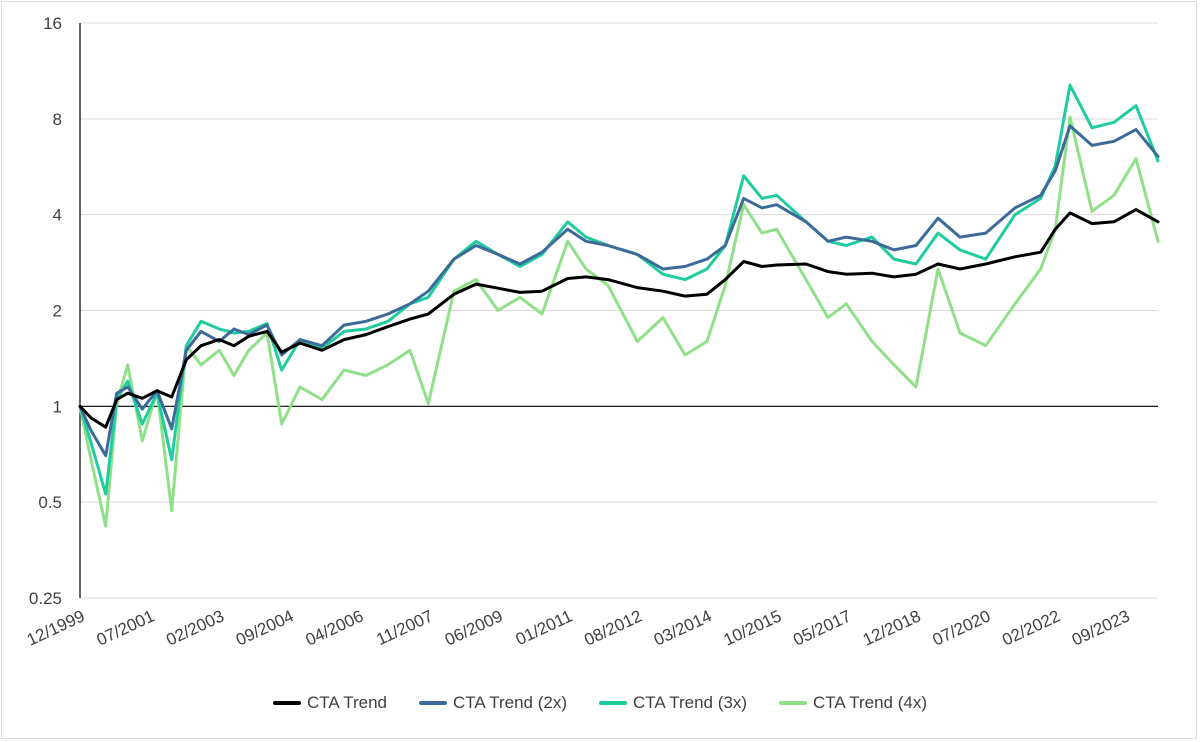 The width and height of the screenshot is (1200, 742). I want to click on x-tick-label: 09/2004, so click(265, 627).